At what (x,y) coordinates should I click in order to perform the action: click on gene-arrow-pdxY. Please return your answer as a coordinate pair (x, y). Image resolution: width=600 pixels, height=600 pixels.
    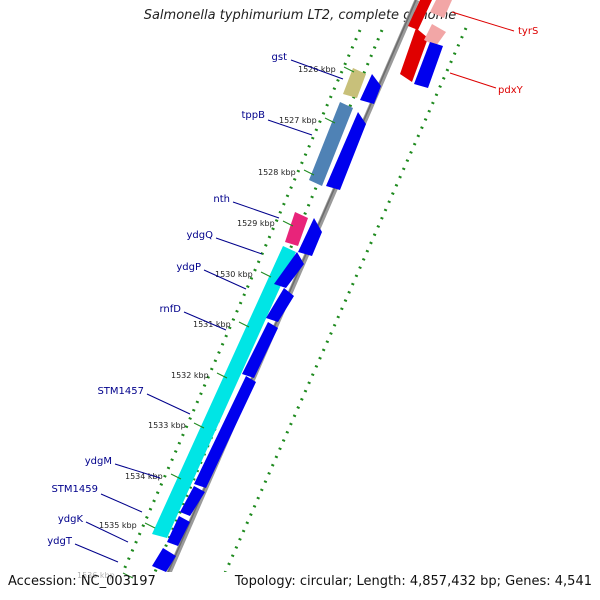
    Looking at the image, I should click on (428, 65).